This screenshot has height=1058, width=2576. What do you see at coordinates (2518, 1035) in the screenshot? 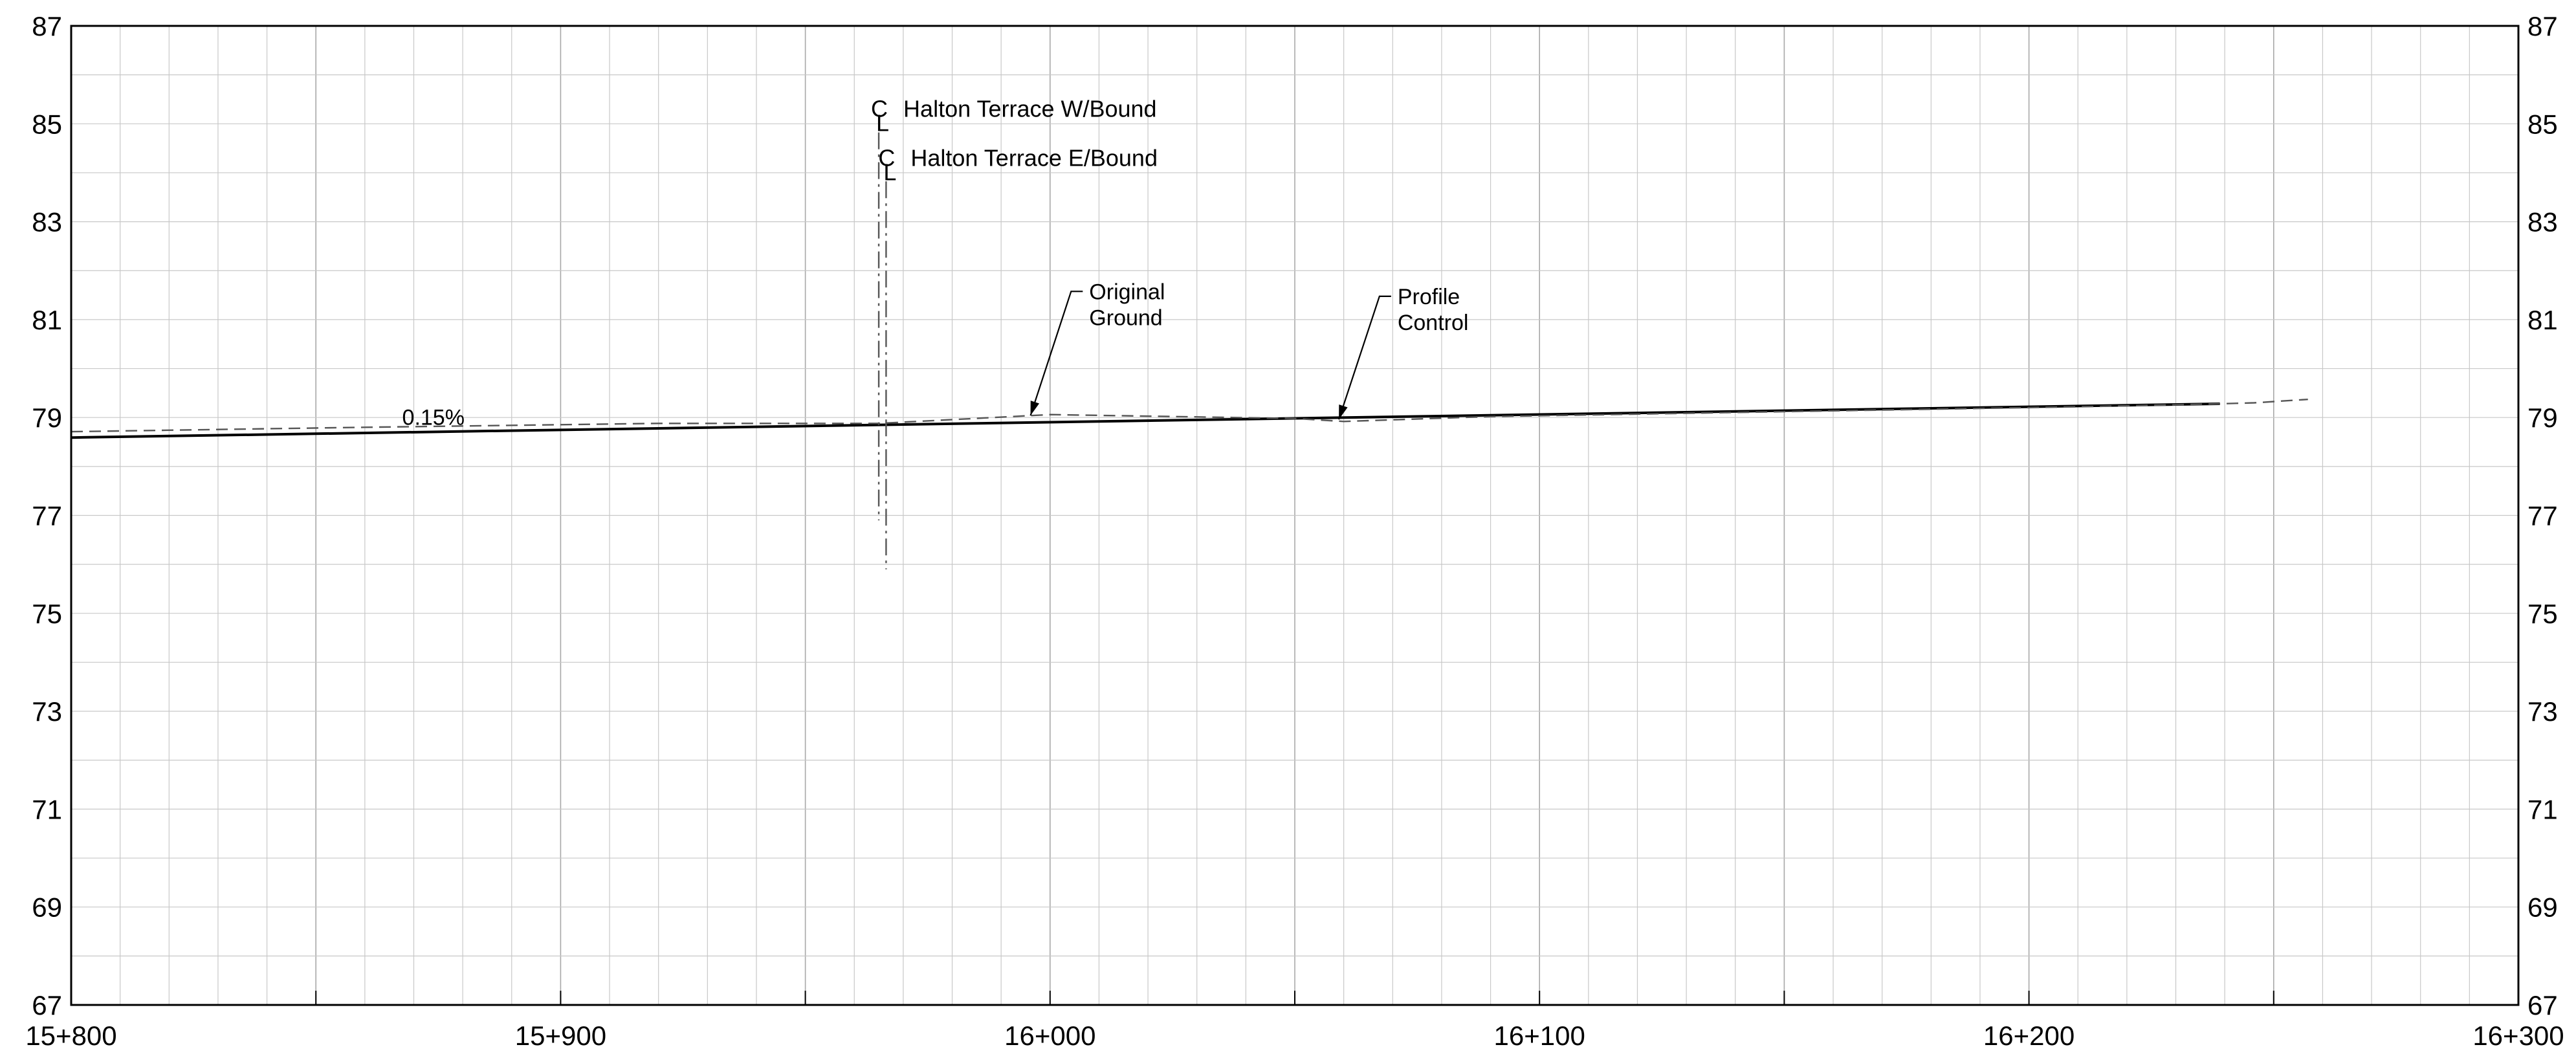
I see `x-tick-label: 16+300` at bounding box center [2518, 1035].